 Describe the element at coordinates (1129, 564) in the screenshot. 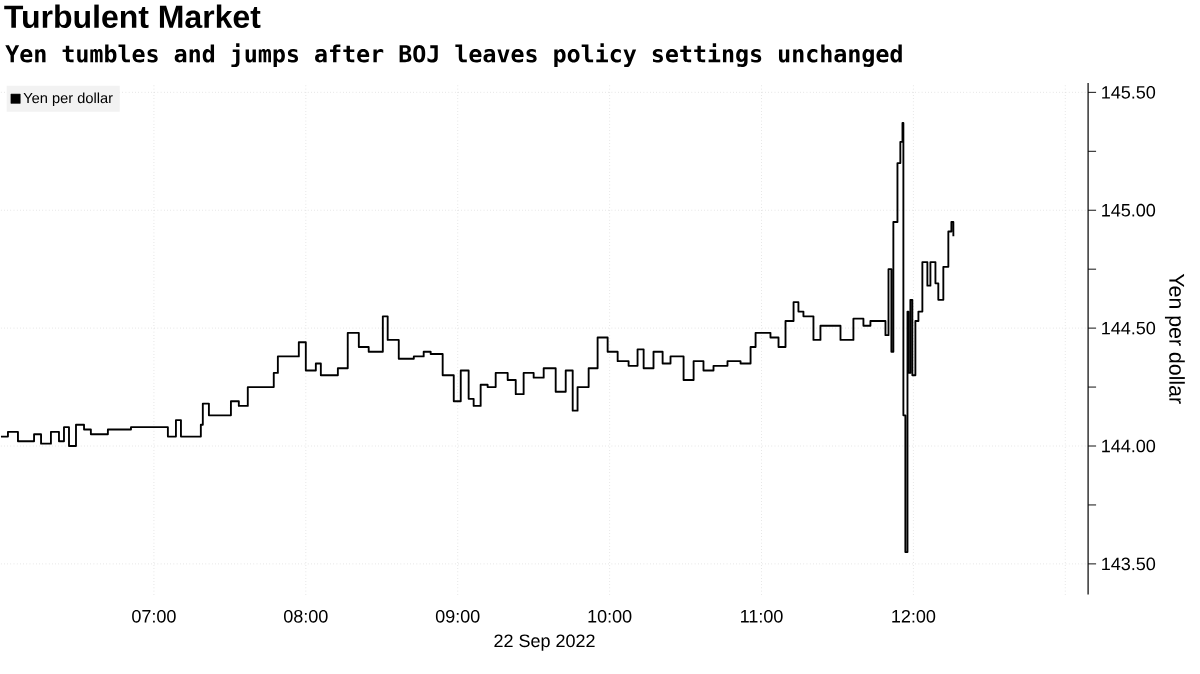

I see `y-tick-label: 143.50` at that location.